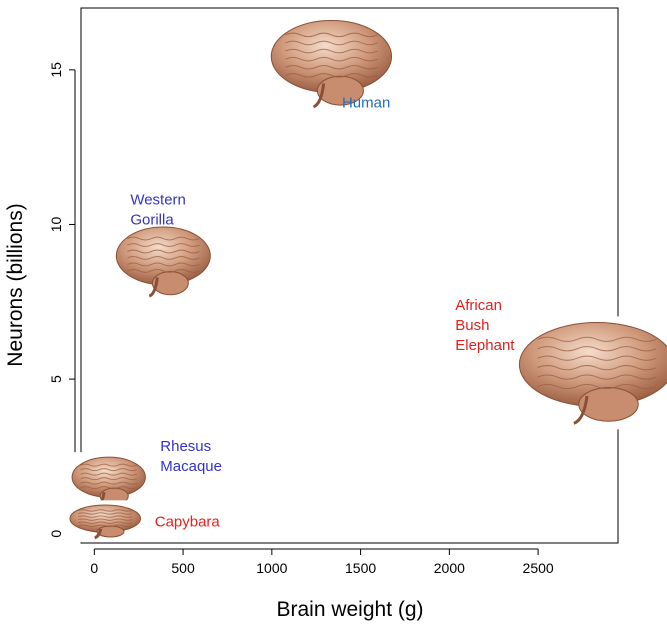 This screenshot has height=629, width=667. I want to click on x-tick-label: 1500, so click(360, 568).